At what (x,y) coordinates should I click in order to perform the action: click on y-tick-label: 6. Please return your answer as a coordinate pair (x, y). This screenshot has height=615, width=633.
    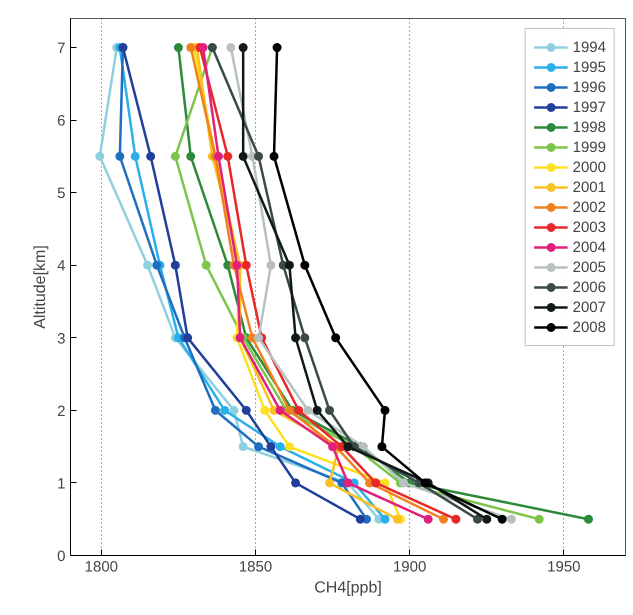
    Looking at the image, I should click on (61, 121).